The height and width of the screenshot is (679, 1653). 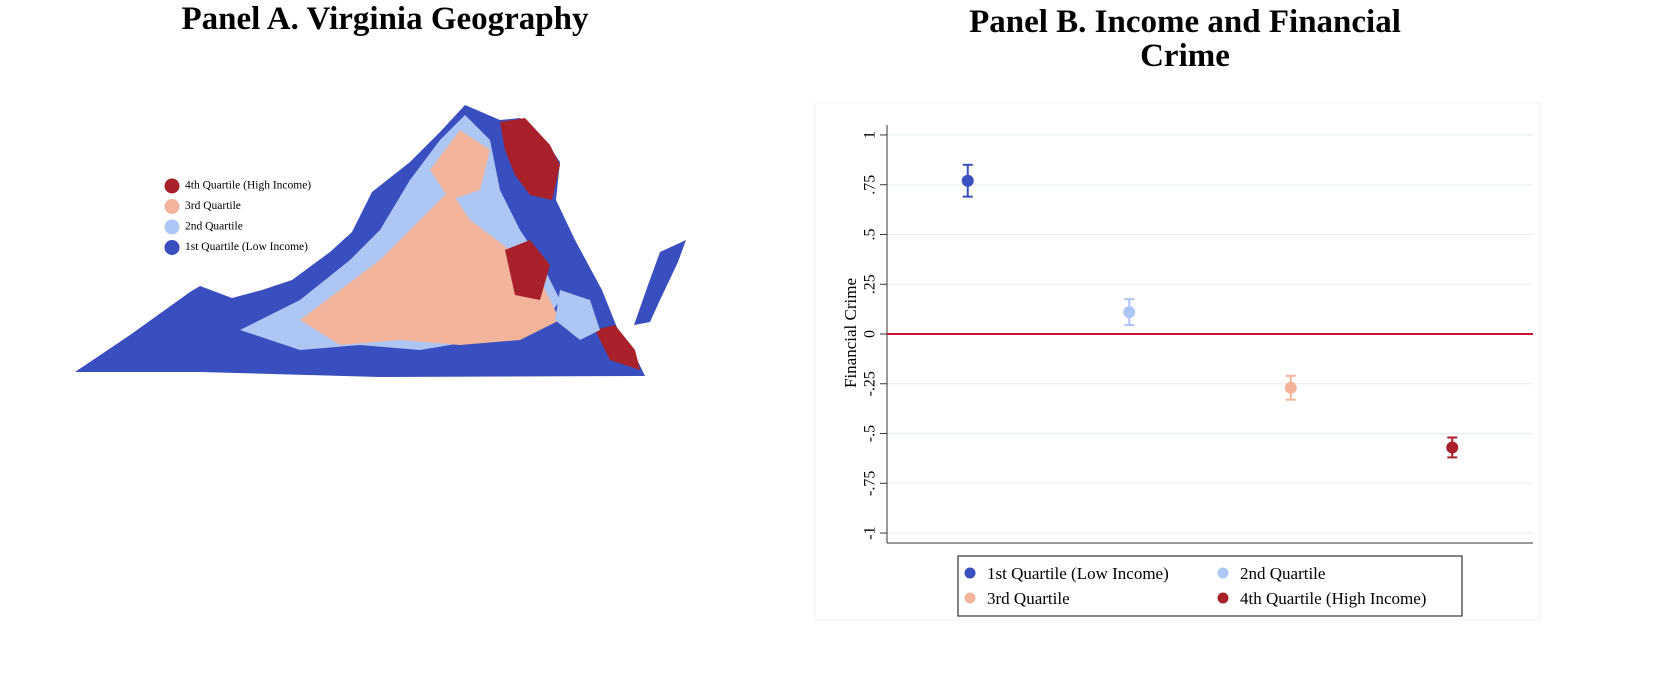 I want to click on legend-box, so click(x=1210, y=586).